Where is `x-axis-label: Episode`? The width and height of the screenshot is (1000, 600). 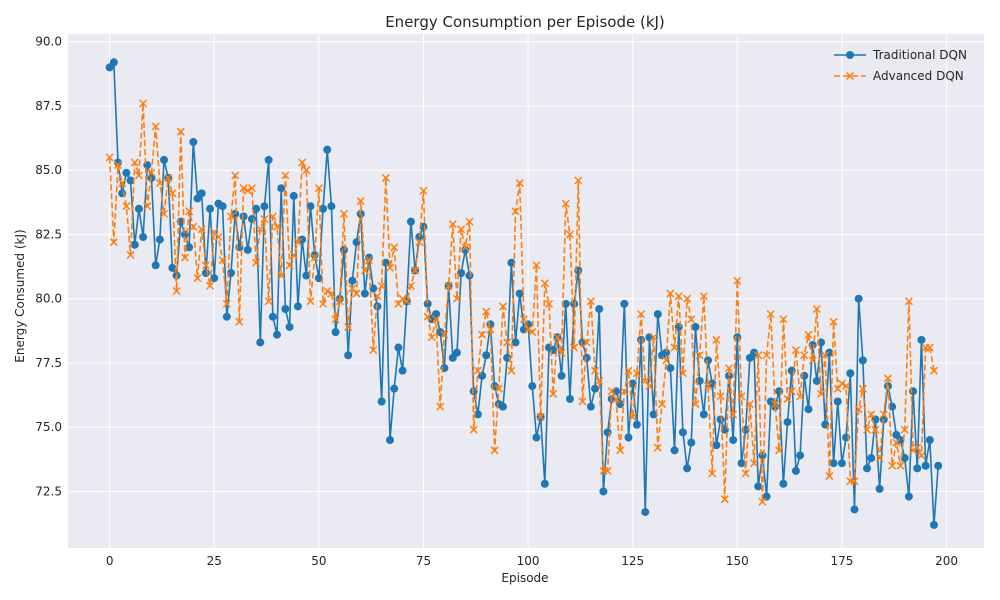
x-axis-label: Episode is located at coordinates (524, 578).